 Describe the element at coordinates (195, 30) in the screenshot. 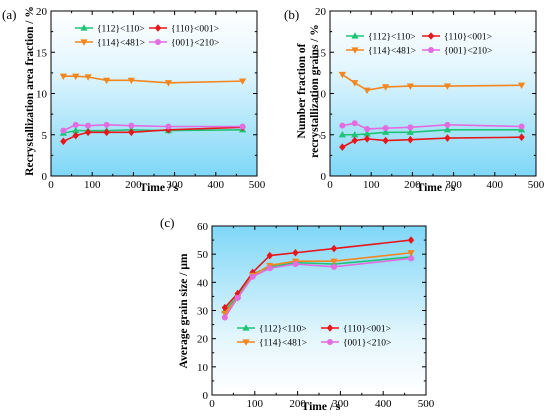

I see `legend-label: {110}<001>` at that location.